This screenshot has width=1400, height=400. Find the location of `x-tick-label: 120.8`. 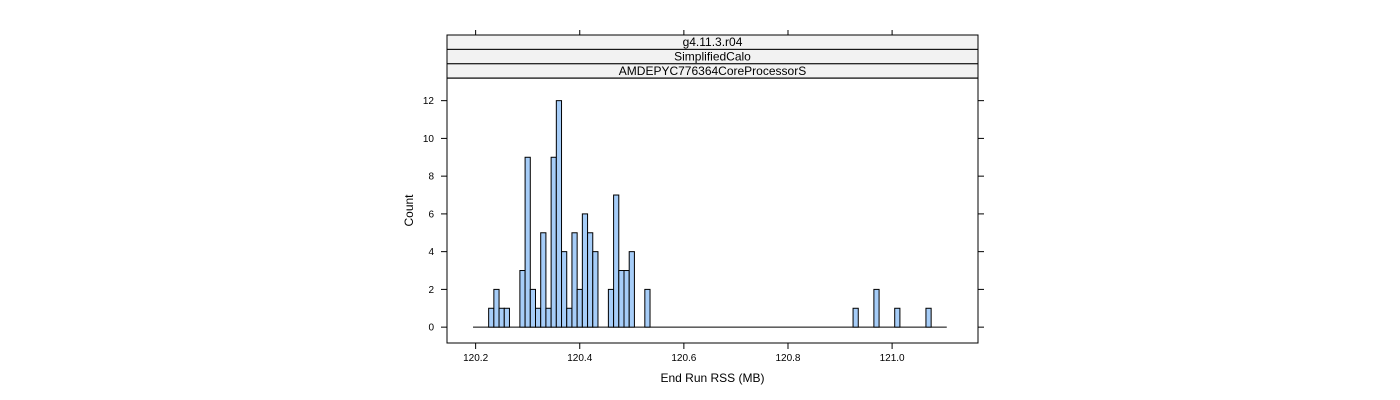

x-tick-label: 120.8 is located at coordinates (787, 358).